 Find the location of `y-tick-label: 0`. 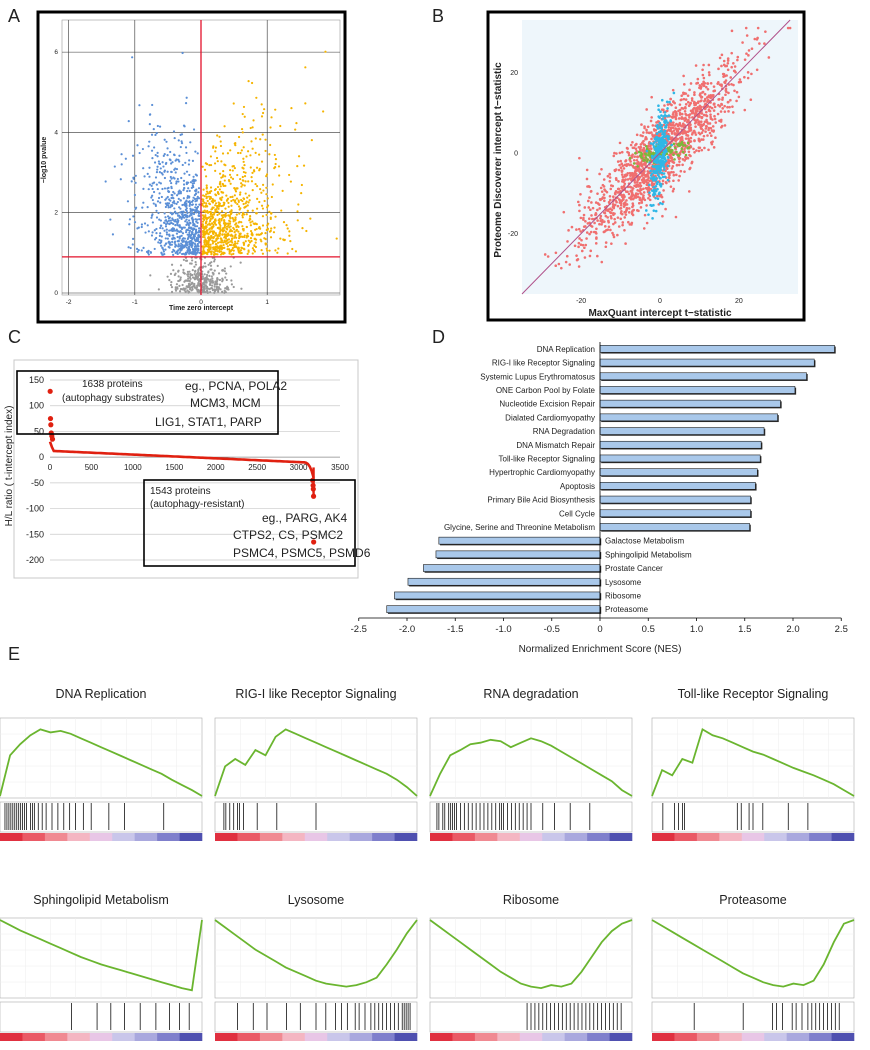

y-tick-label: 0 is located at coordinates (56, 293).